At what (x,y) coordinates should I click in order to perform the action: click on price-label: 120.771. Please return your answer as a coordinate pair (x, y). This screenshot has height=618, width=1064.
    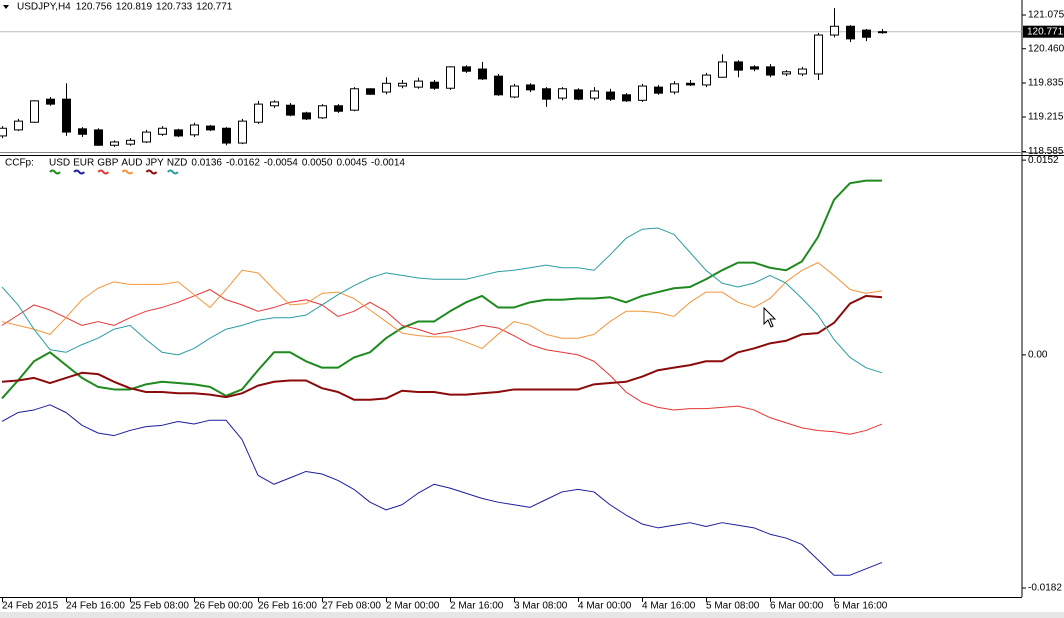
    Looking at the image, I should click on (1045, 31).